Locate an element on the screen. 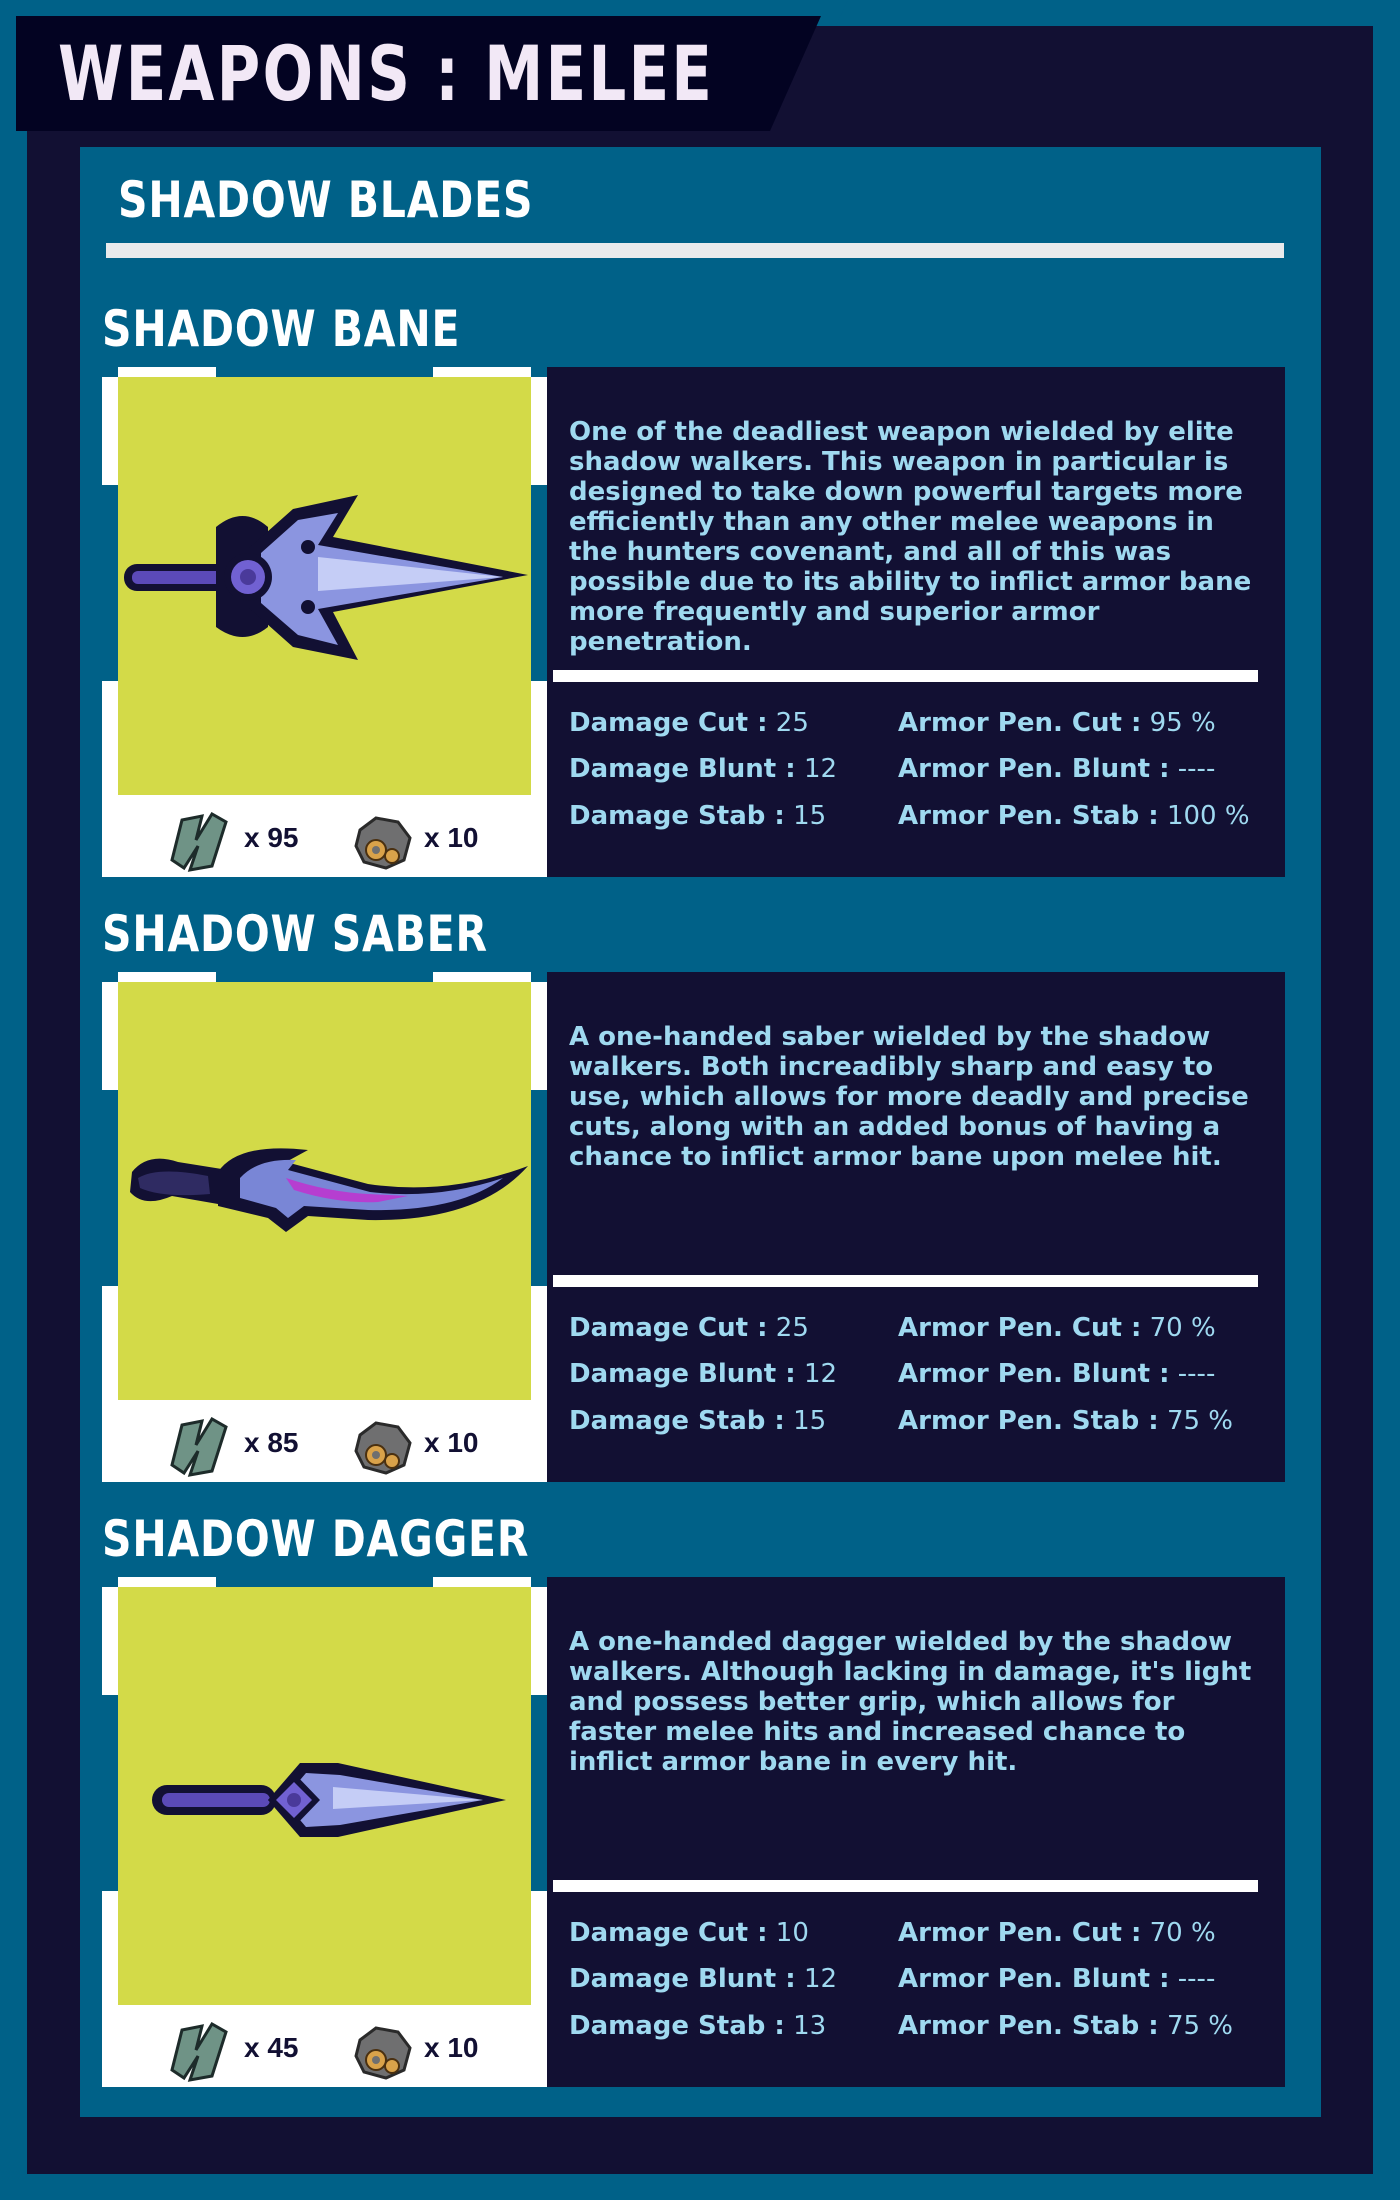  page-title: WEAPONS : MELEE is located at coordinates (386, 73).